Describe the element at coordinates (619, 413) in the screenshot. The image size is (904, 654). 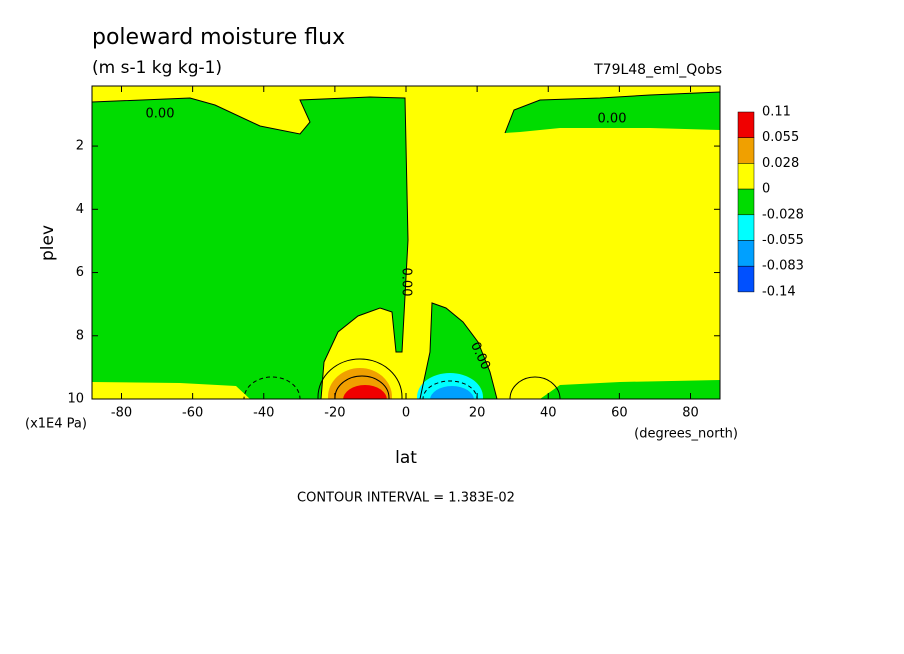
I see `x-tick-label: 60` at that location.